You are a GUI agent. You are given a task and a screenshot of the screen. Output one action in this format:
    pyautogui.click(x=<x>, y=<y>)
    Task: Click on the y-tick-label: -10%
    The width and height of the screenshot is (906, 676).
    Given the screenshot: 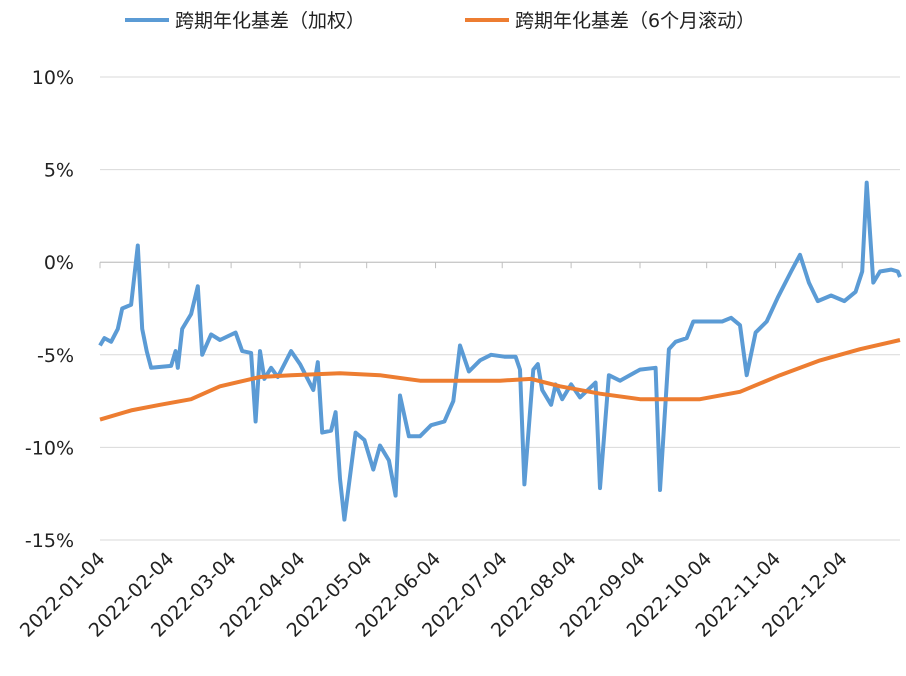 What is the action you would take?
    pyautogui.click(x=49, y=448)
    